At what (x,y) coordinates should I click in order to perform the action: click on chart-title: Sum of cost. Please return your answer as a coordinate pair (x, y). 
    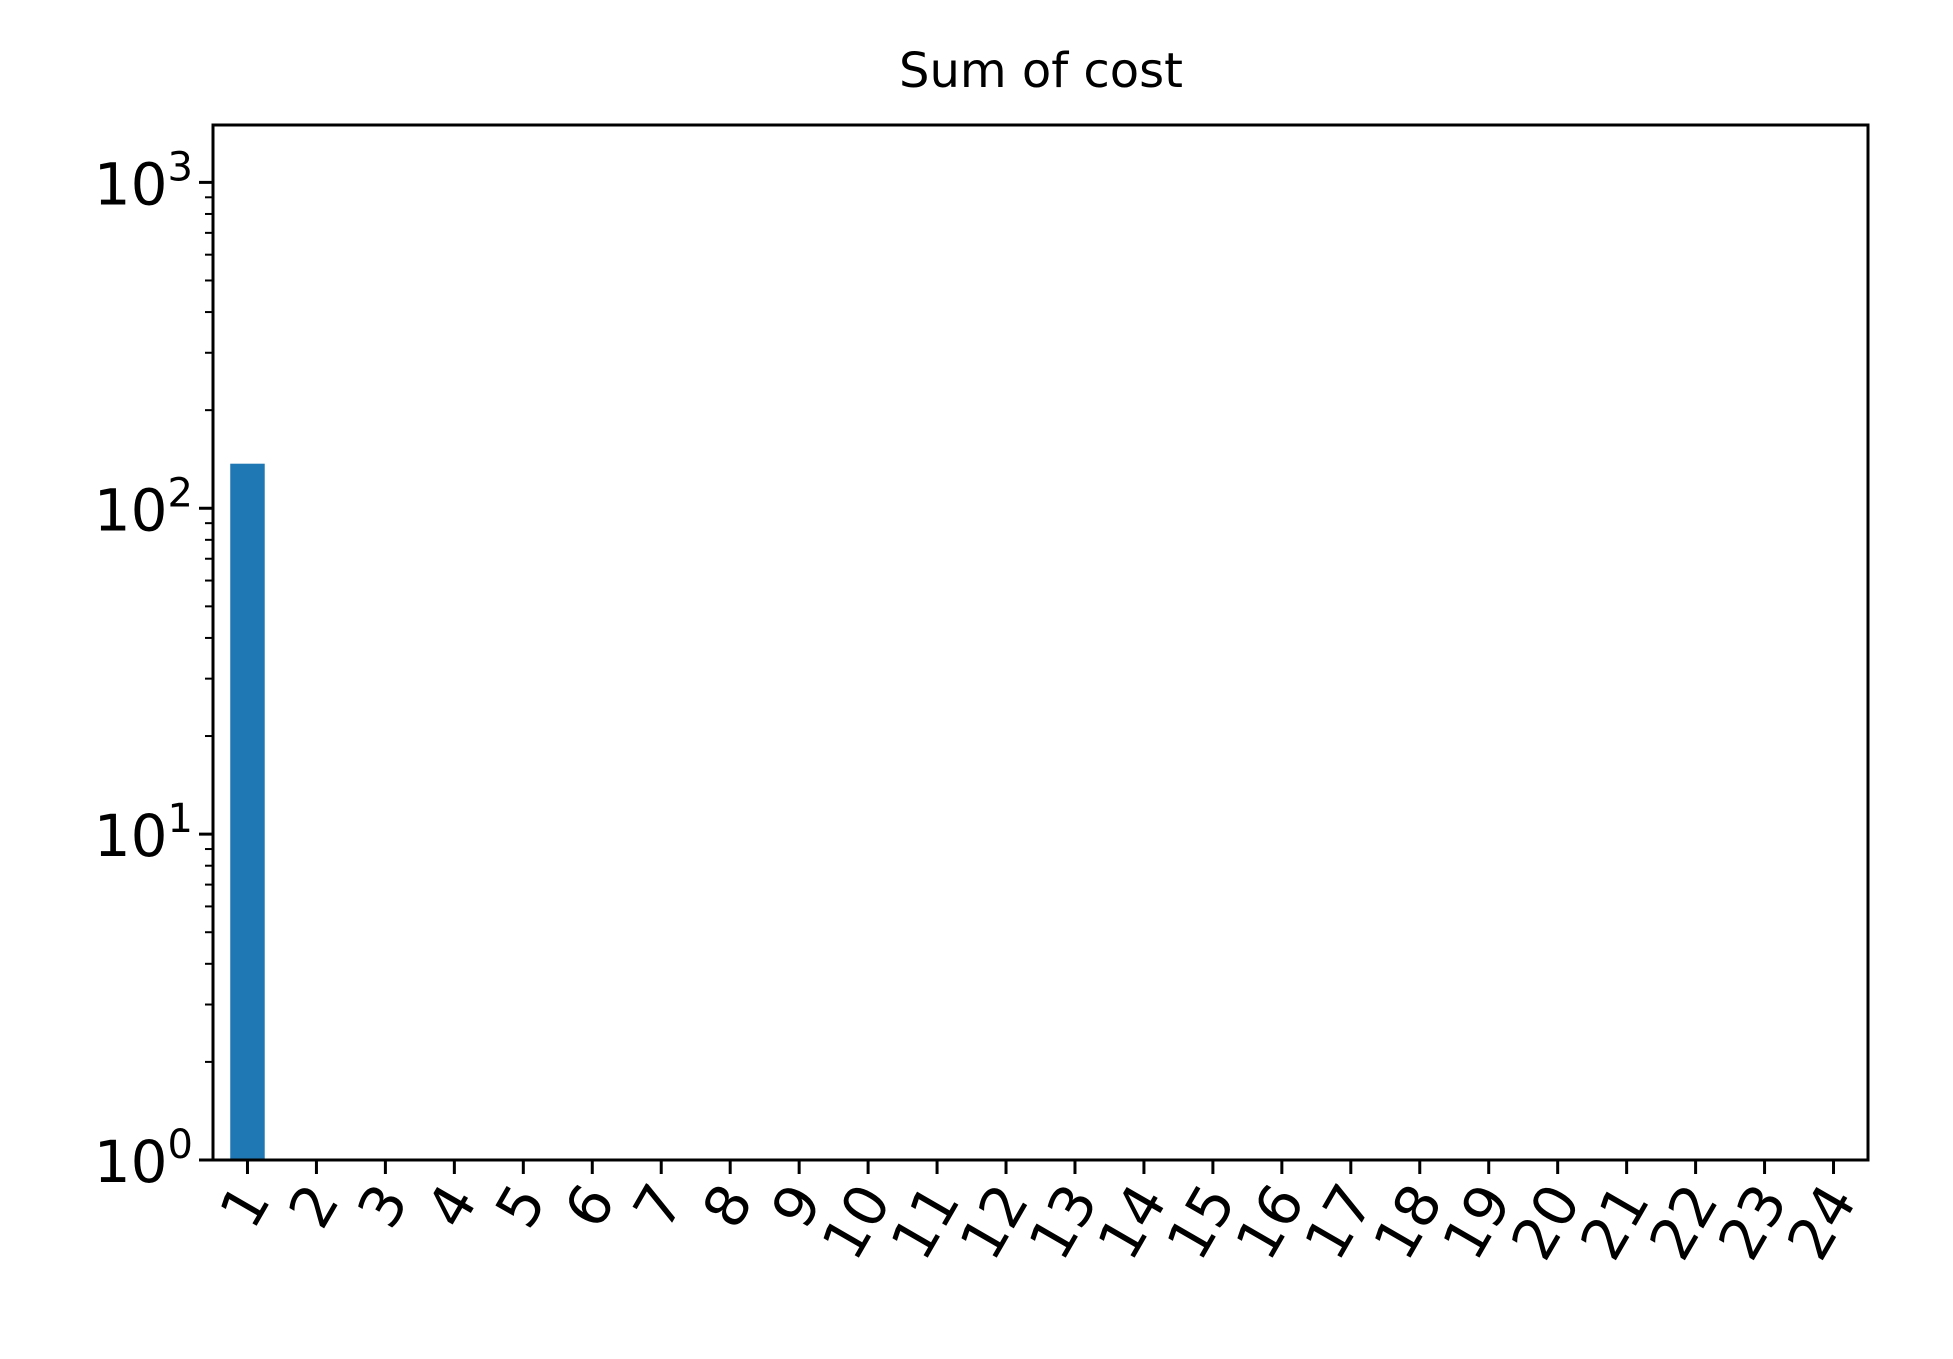
    Looking at the image, I should click on (1041, 71).